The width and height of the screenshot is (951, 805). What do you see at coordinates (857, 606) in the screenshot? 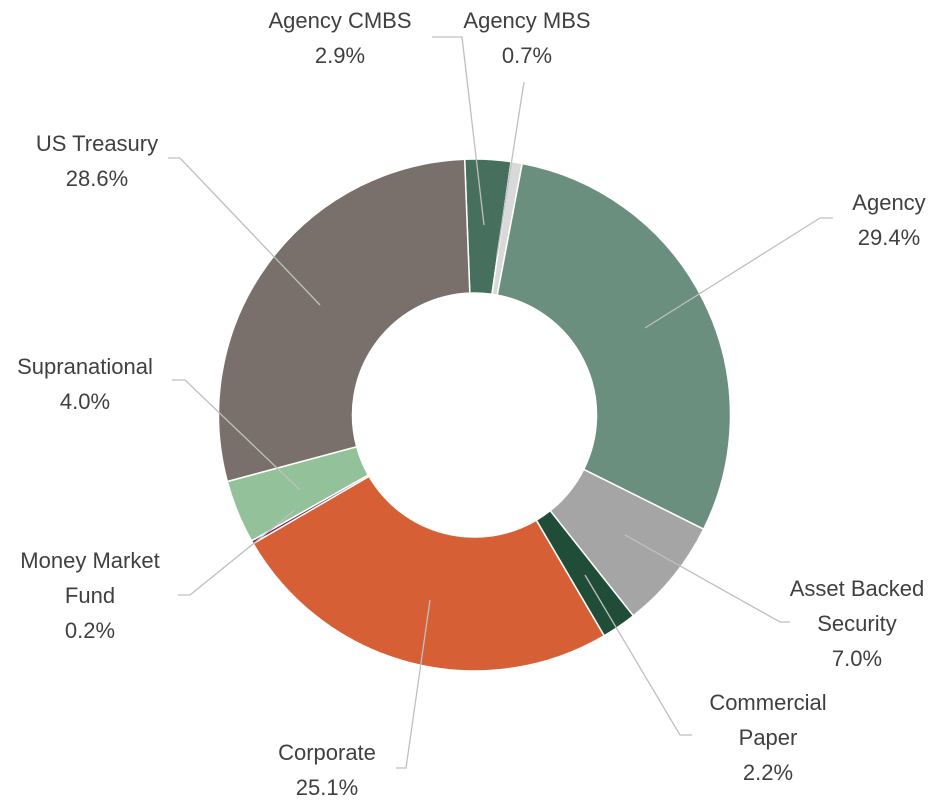
I see `category-label: Asset Backed Security` at bounding box center [857, 606].